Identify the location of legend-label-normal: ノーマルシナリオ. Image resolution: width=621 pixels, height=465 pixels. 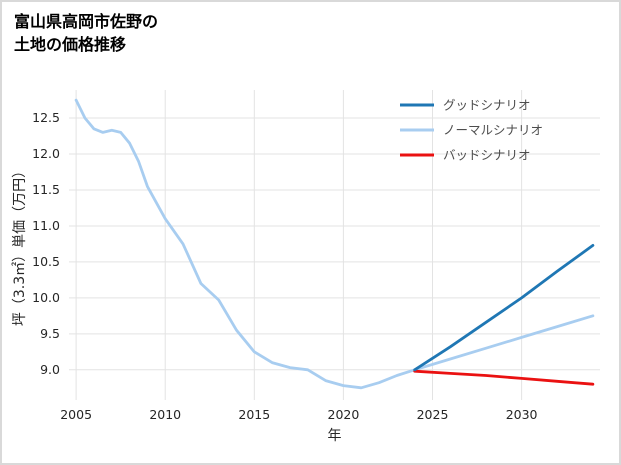
(493, 130).